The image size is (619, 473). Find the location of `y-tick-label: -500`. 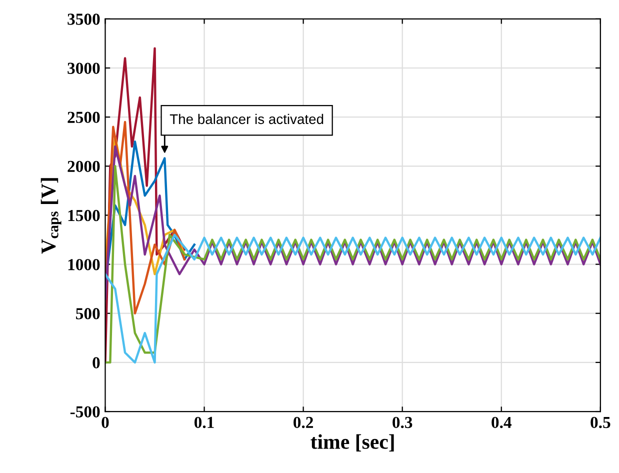

y-tick-label: -500 is located at coordinates (85, 412).